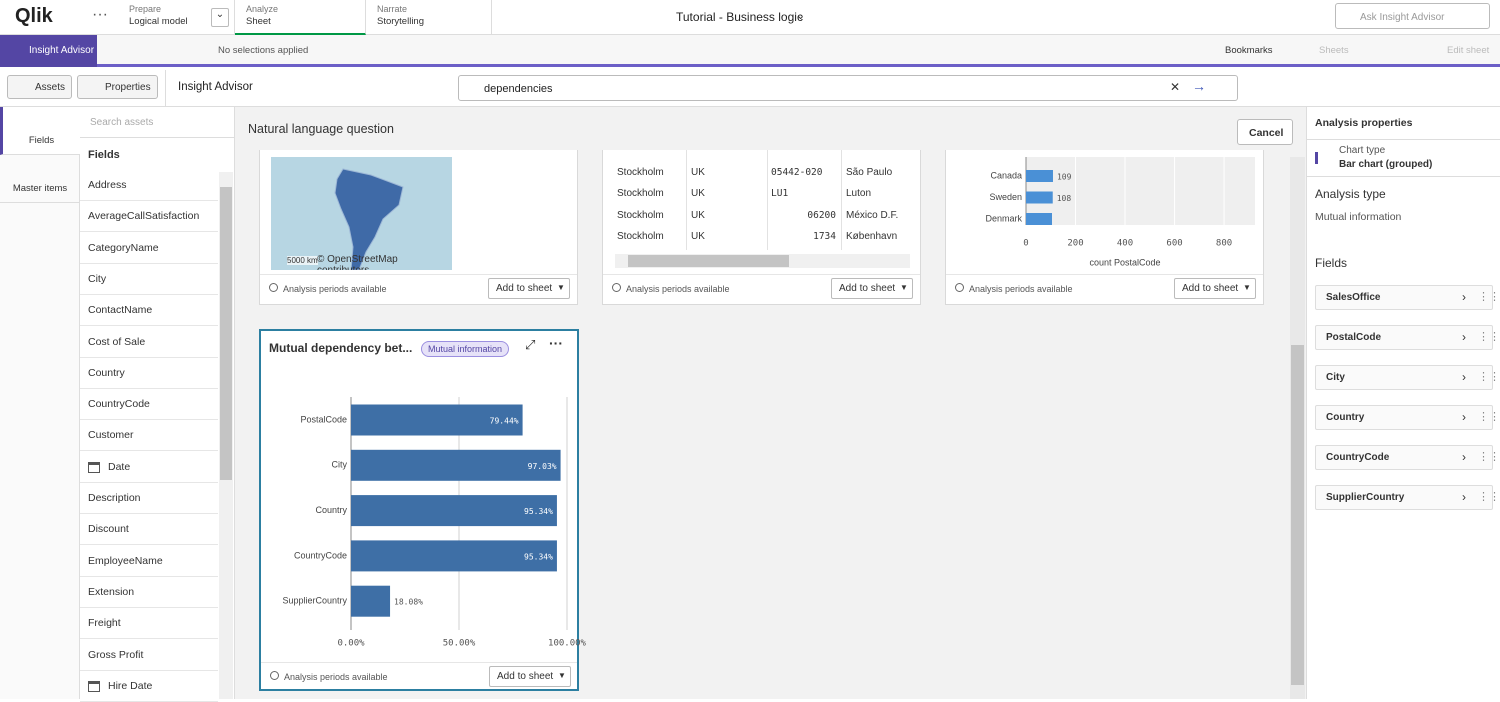 The image size is (1500, 702). I want to click on main-scroll-thumb, so click(1297, 515).